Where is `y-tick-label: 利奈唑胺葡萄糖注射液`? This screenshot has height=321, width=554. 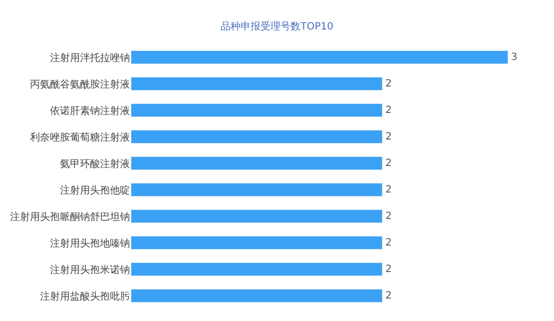 y-tick-label: 利奈唑胺葡萄糖注射液 is located at coordinates (80, 137).